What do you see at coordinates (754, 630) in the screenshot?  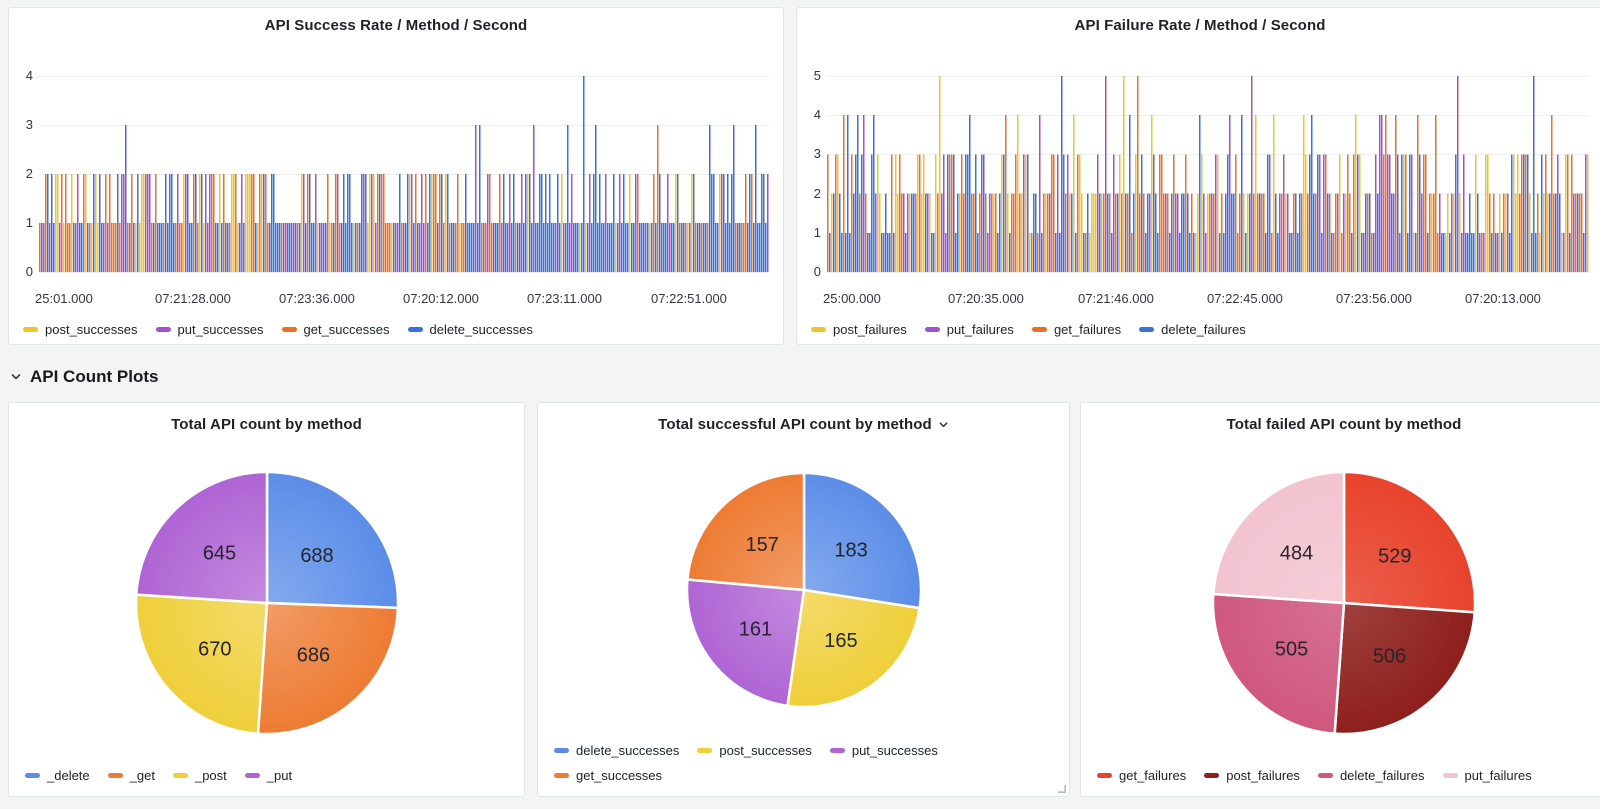 I see `pie-value-label: 161` at bounding box center [754, 630].